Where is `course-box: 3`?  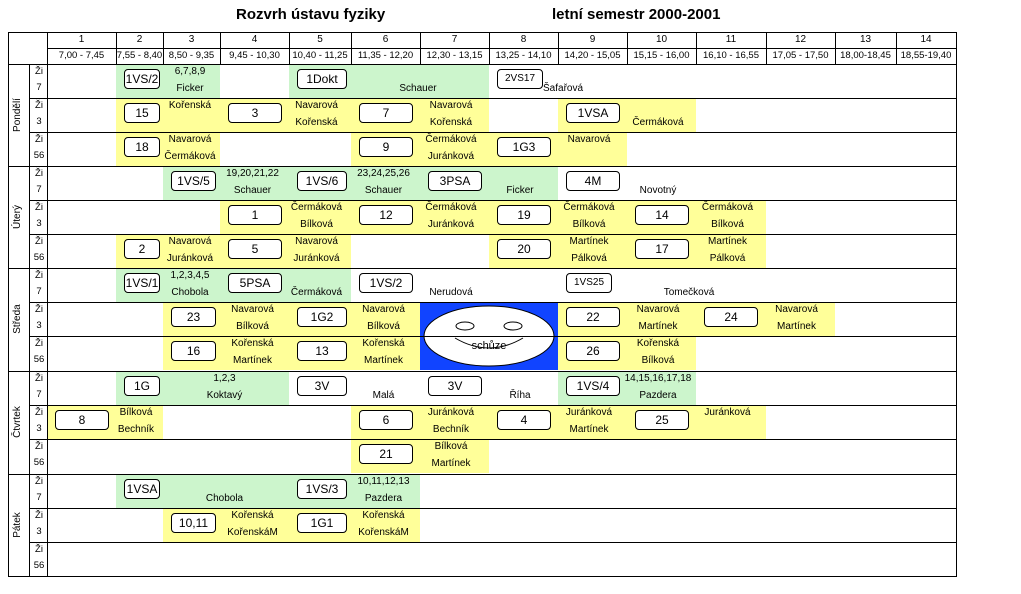
course-box: 3 is located at coordinates (255, 113).